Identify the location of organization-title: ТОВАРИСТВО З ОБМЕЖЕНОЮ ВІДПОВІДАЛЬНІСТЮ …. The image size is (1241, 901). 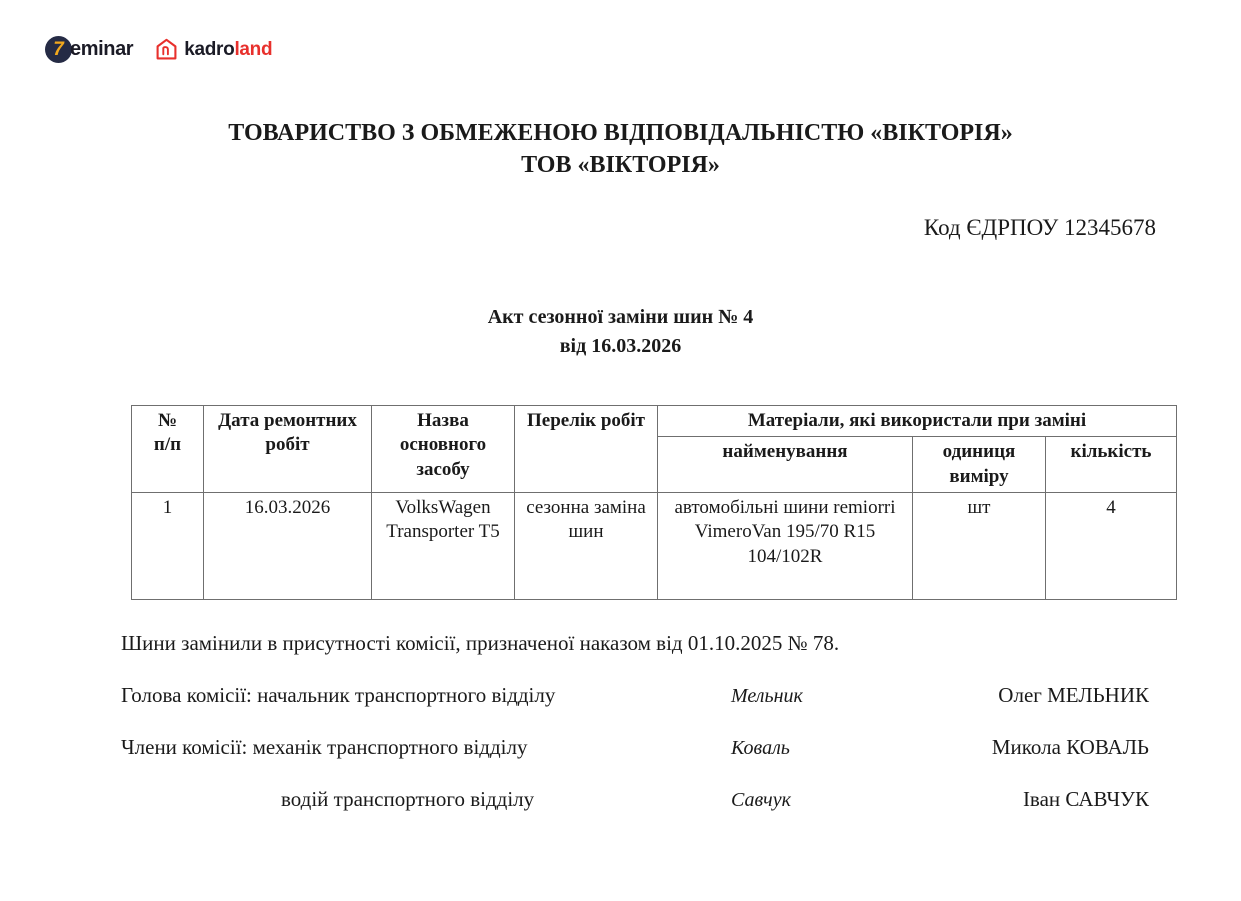
(620, 149).